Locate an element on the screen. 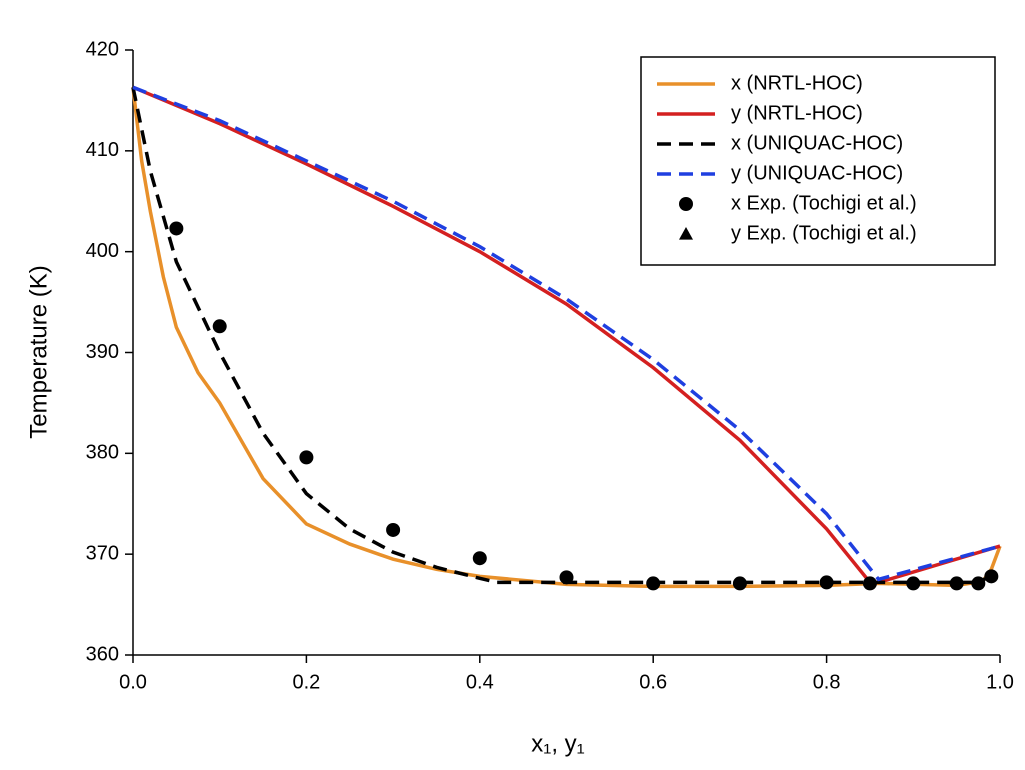  legend-label: x (NRTL-HOC) is located at coordinates (797, 83).